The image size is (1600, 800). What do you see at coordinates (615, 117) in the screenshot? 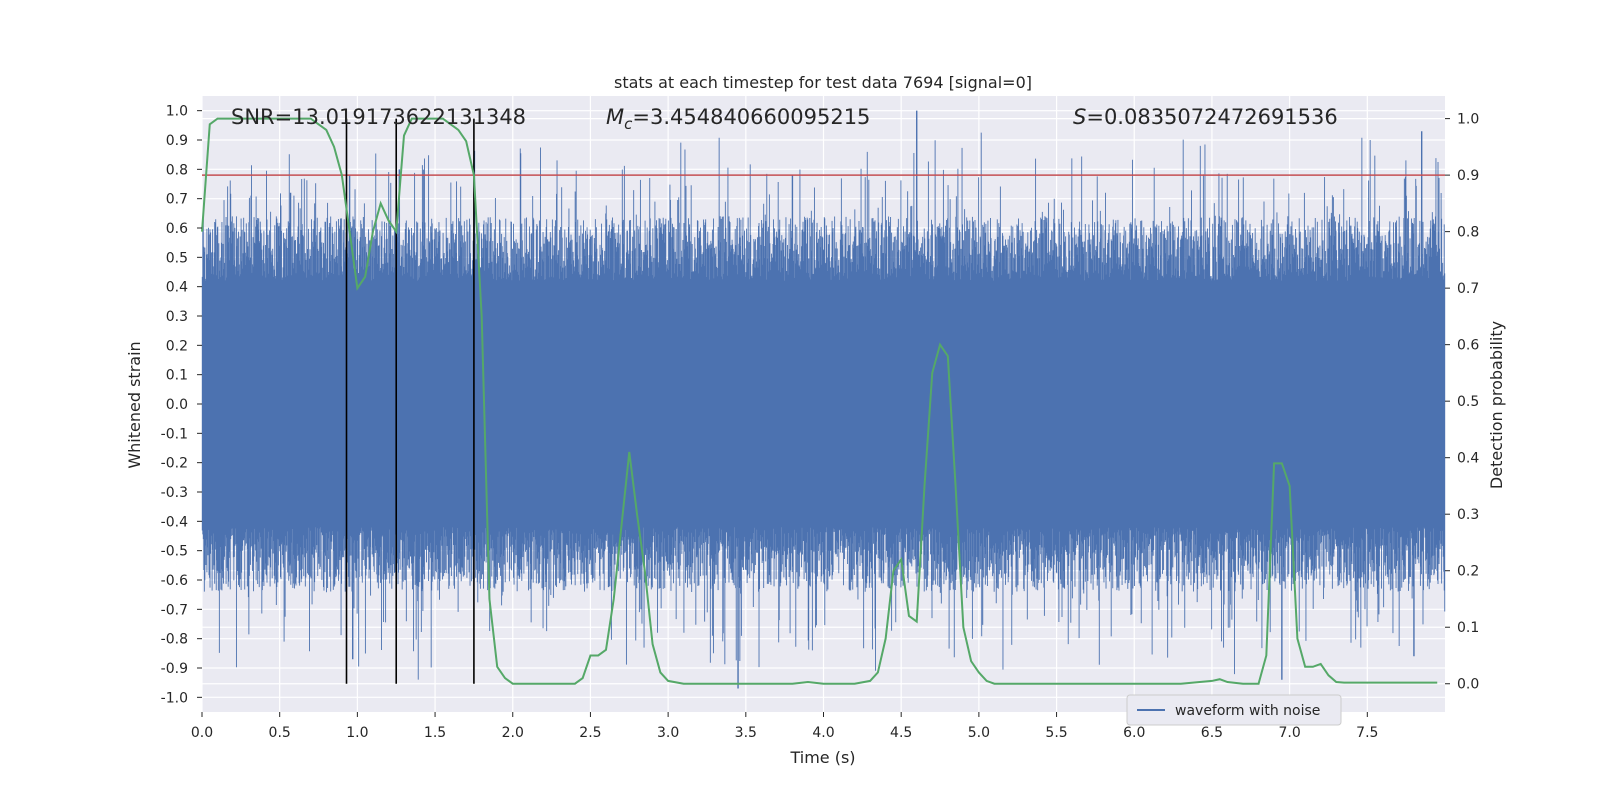
I see `chirp-mass-symbol: M` at bounding box center [615, 117].